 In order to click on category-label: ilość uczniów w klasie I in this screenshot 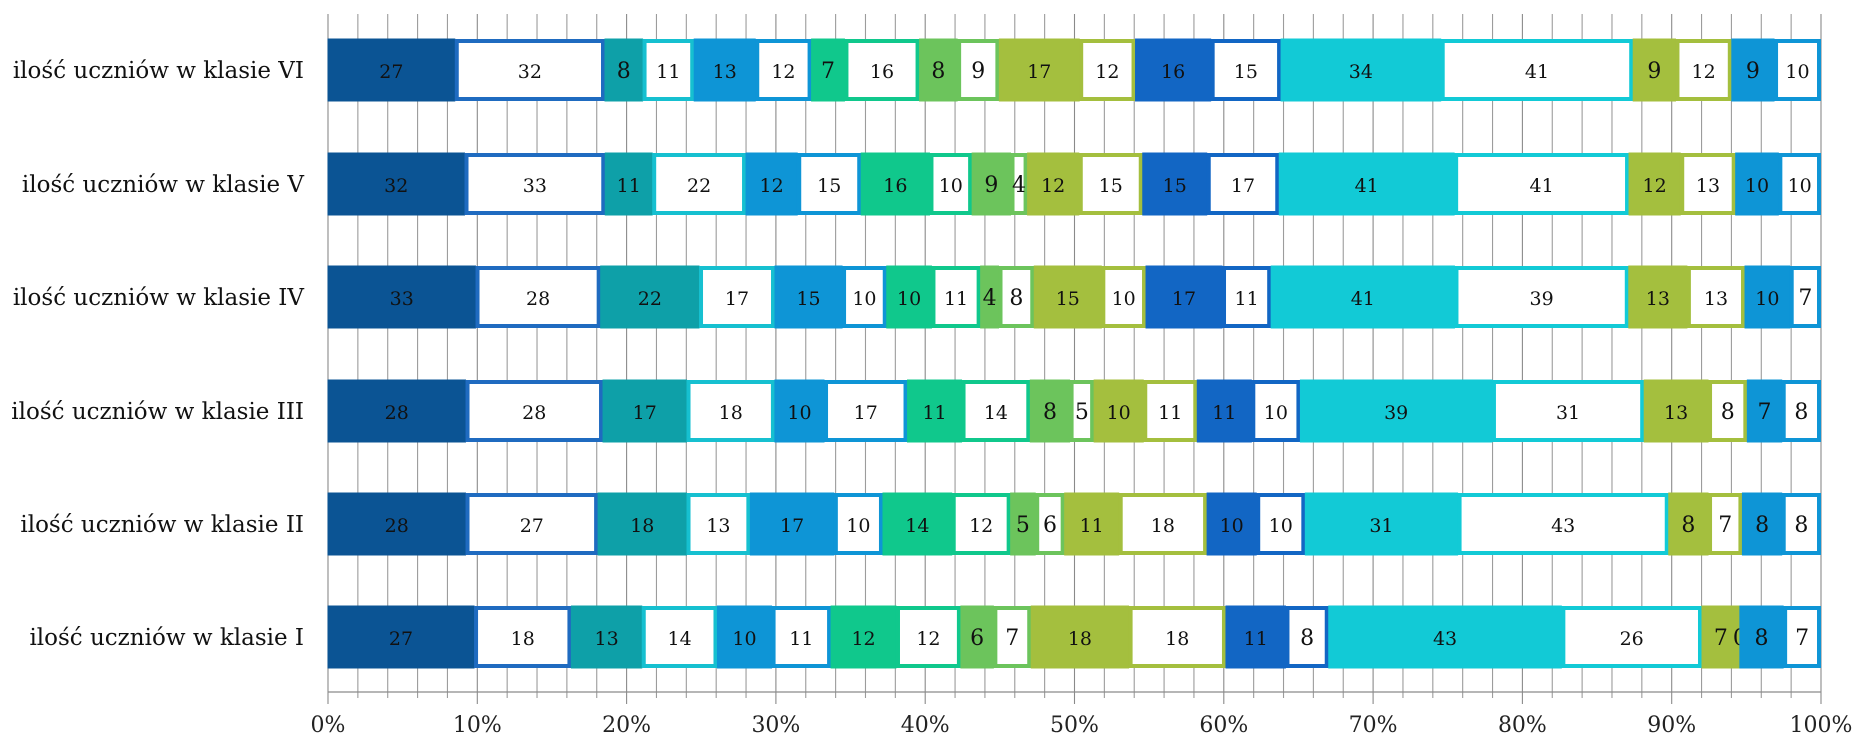, I will do `click(166, 638)`.